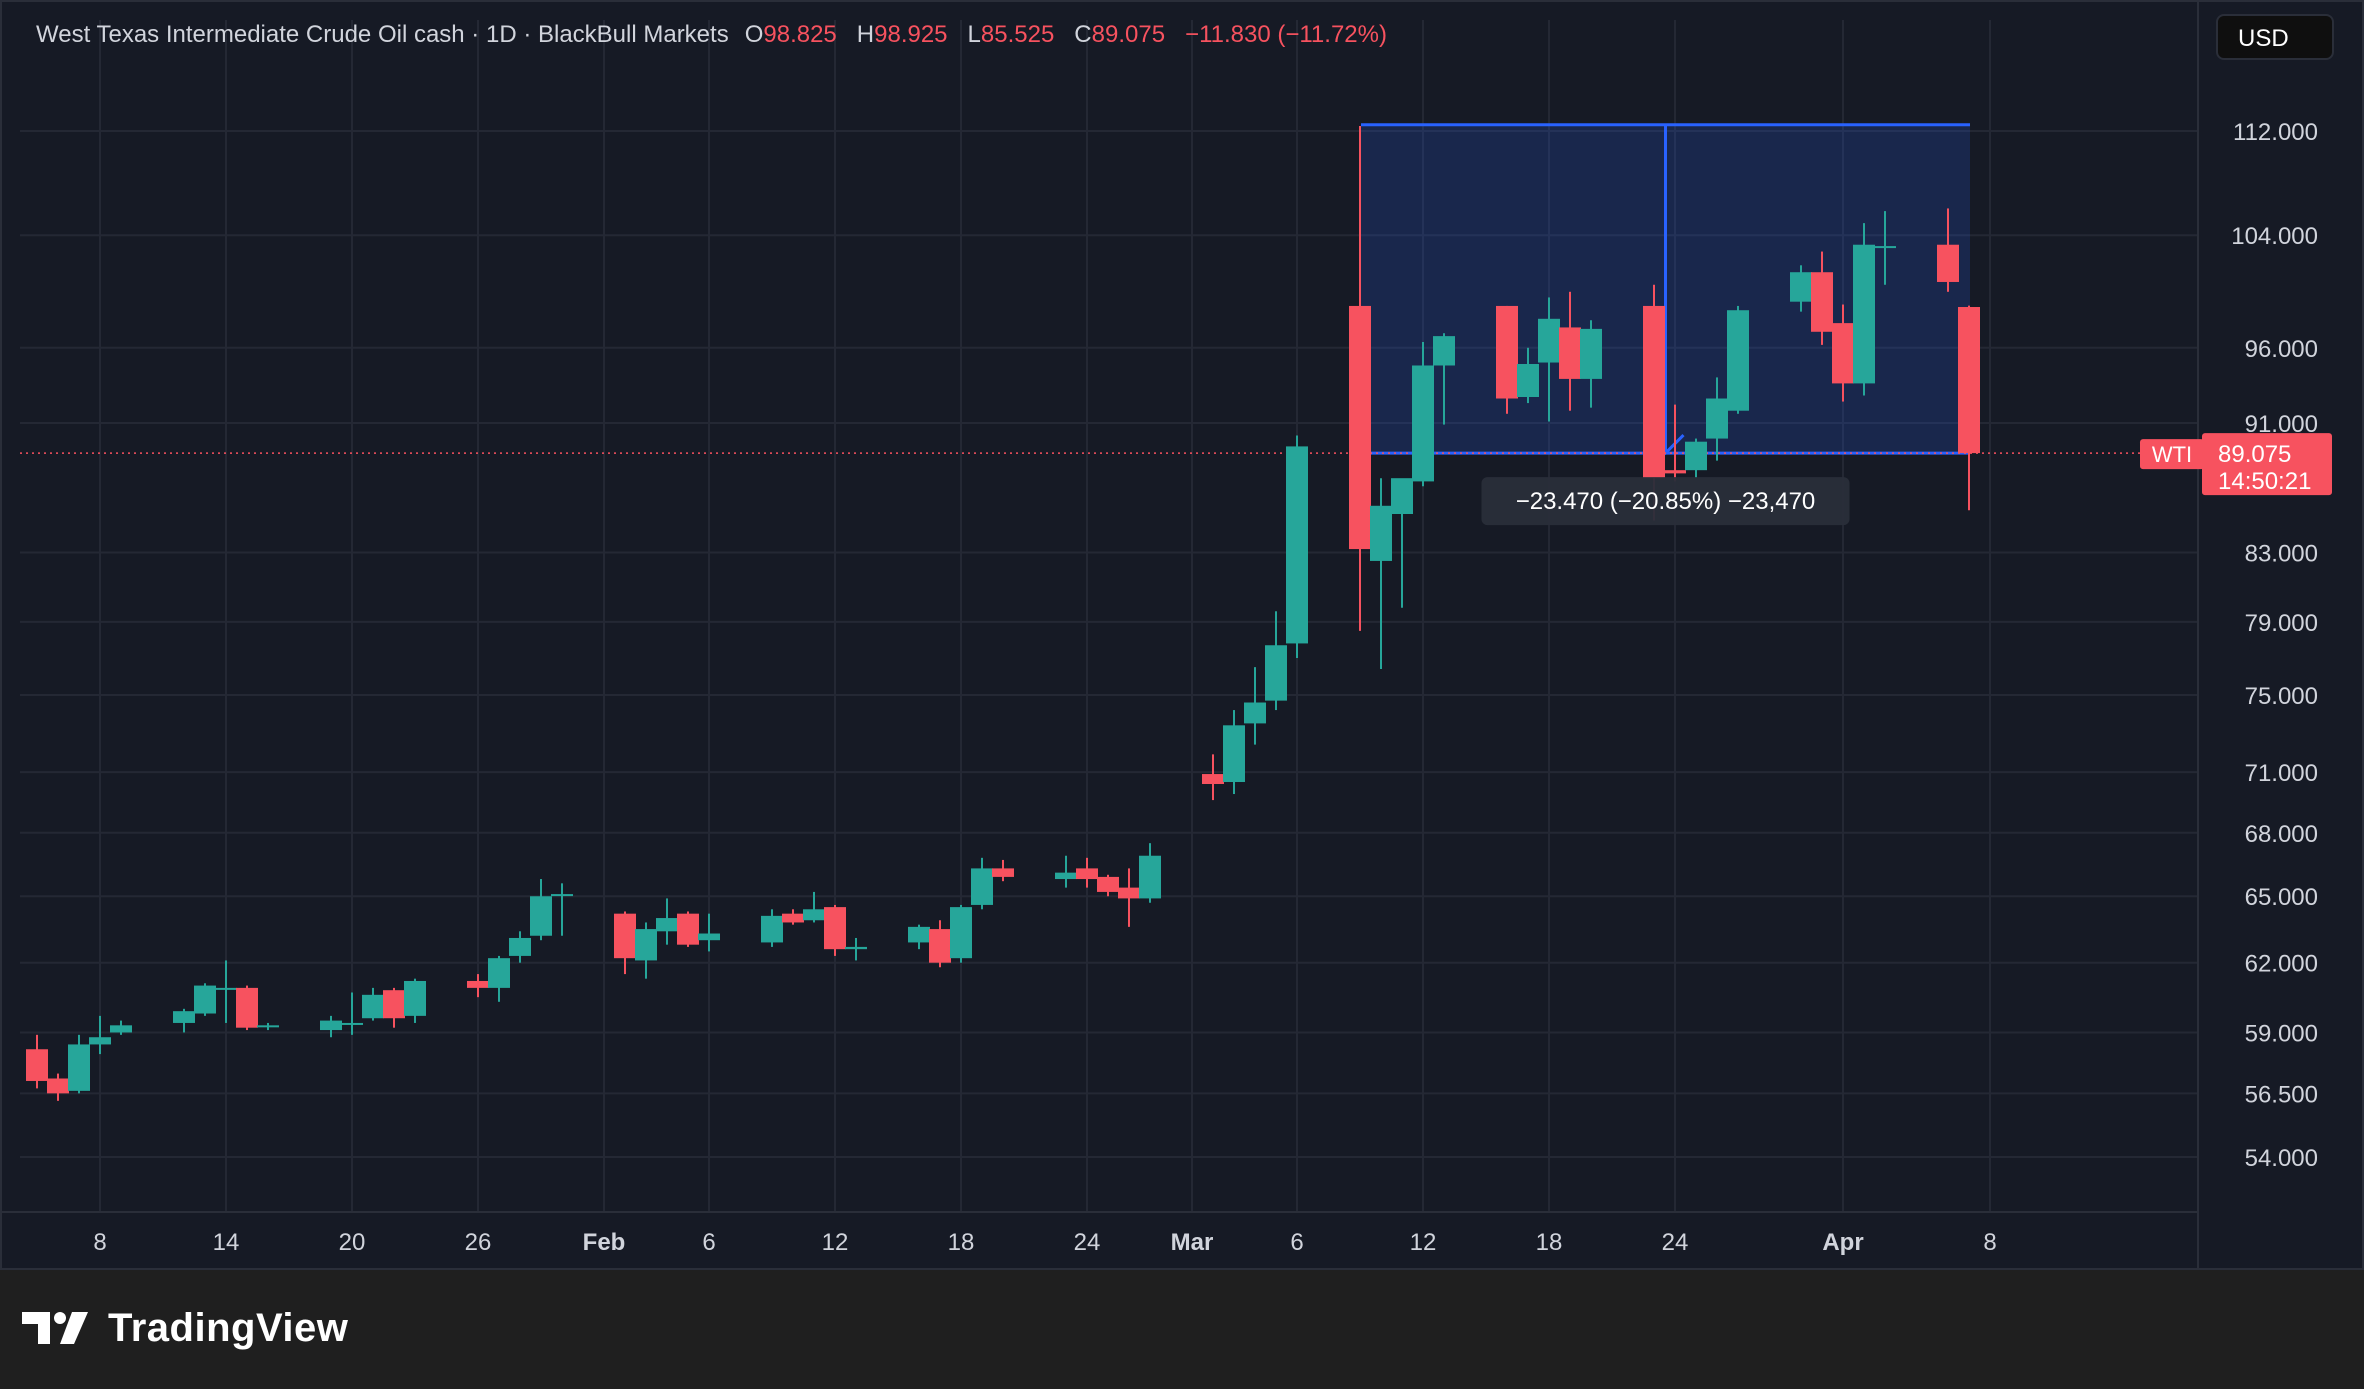 Image resolution: width=2364 pixels, height=1389 pixels. What do you see at coordinates (2281, 897) in the screenshot?
I see `y-tick-label: 65.000` at bounding box center [2281, 897].